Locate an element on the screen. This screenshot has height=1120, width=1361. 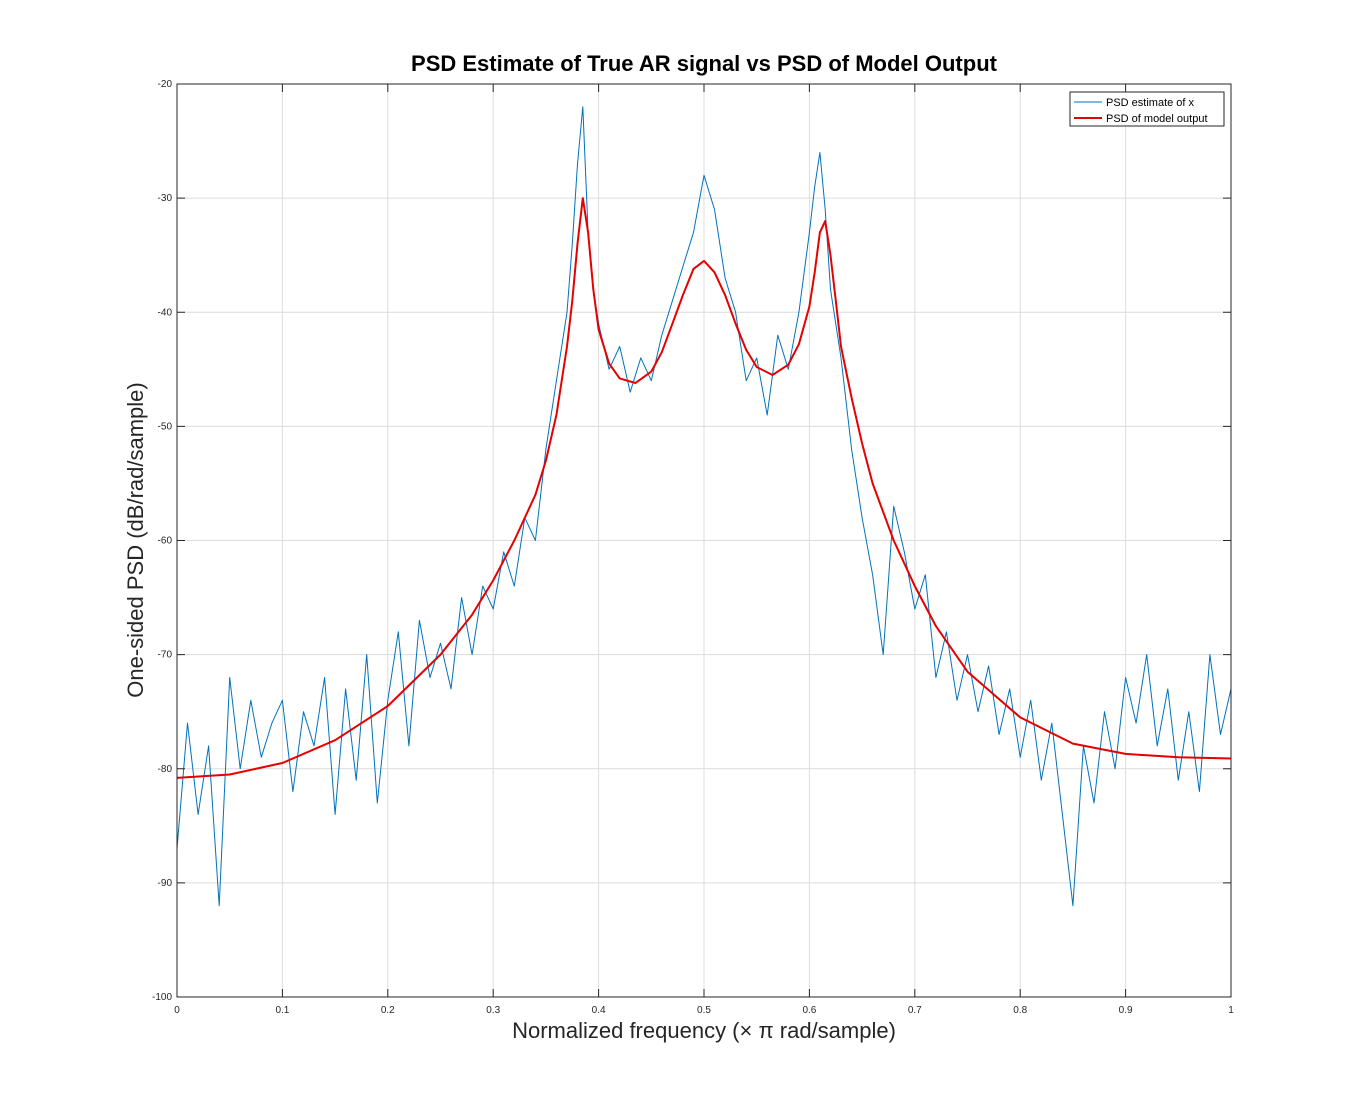
x-tick-labels: 0 0.1 0.2 0.3 0.4 0.5 0.6 0.7 0.8 0.9 1 is located at coordinates (704, 1010).